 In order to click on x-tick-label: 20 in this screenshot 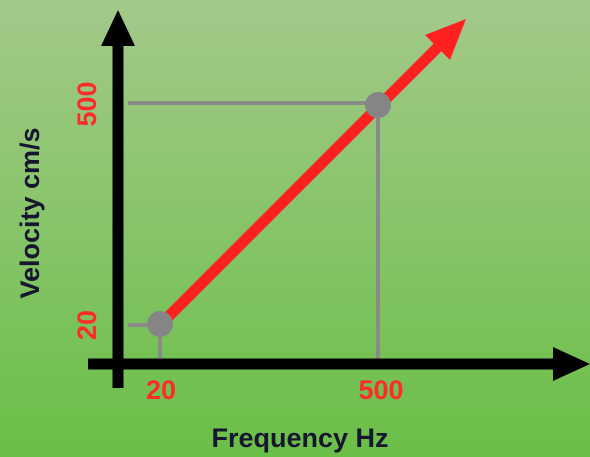, I will do `click(161, 390)`.